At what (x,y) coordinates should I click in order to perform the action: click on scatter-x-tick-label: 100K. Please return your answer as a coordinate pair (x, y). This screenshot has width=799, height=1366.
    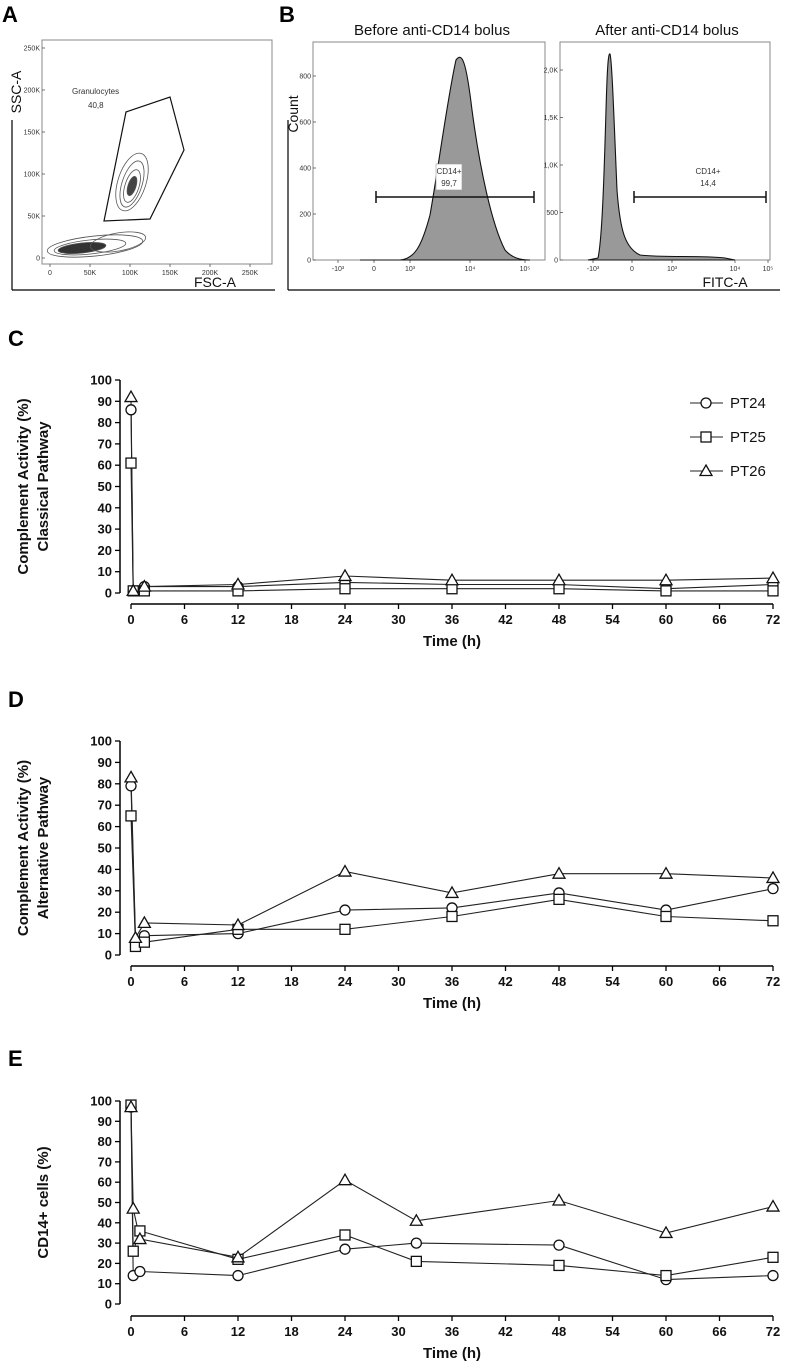
    Looking at the image, I should click on (130, 273).